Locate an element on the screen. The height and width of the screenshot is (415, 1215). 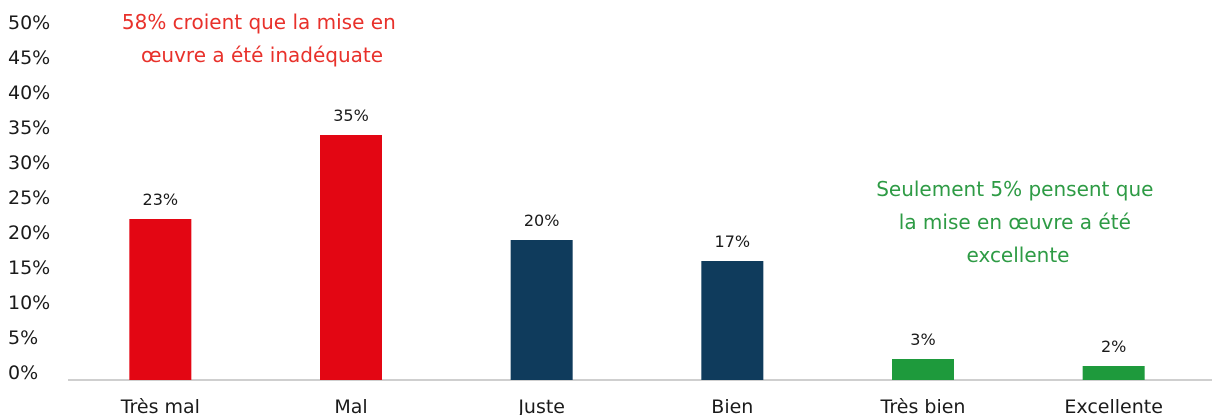
category-labels: Très mal Mal Juste Bien Très bien Excellente is located at coordinates (641, 405).